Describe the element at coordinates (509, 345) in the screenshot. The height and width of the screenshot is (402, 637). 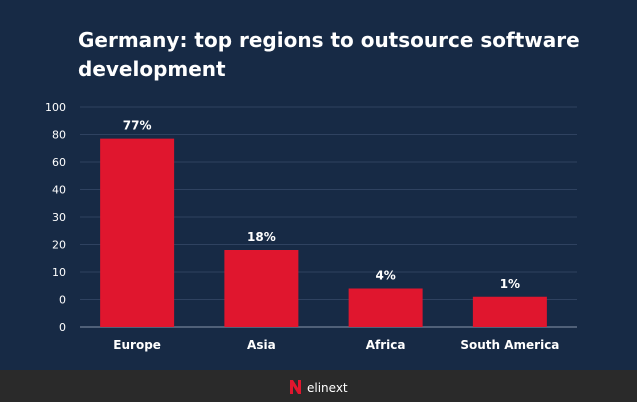
I see `x-tick-label: South America` at that location.